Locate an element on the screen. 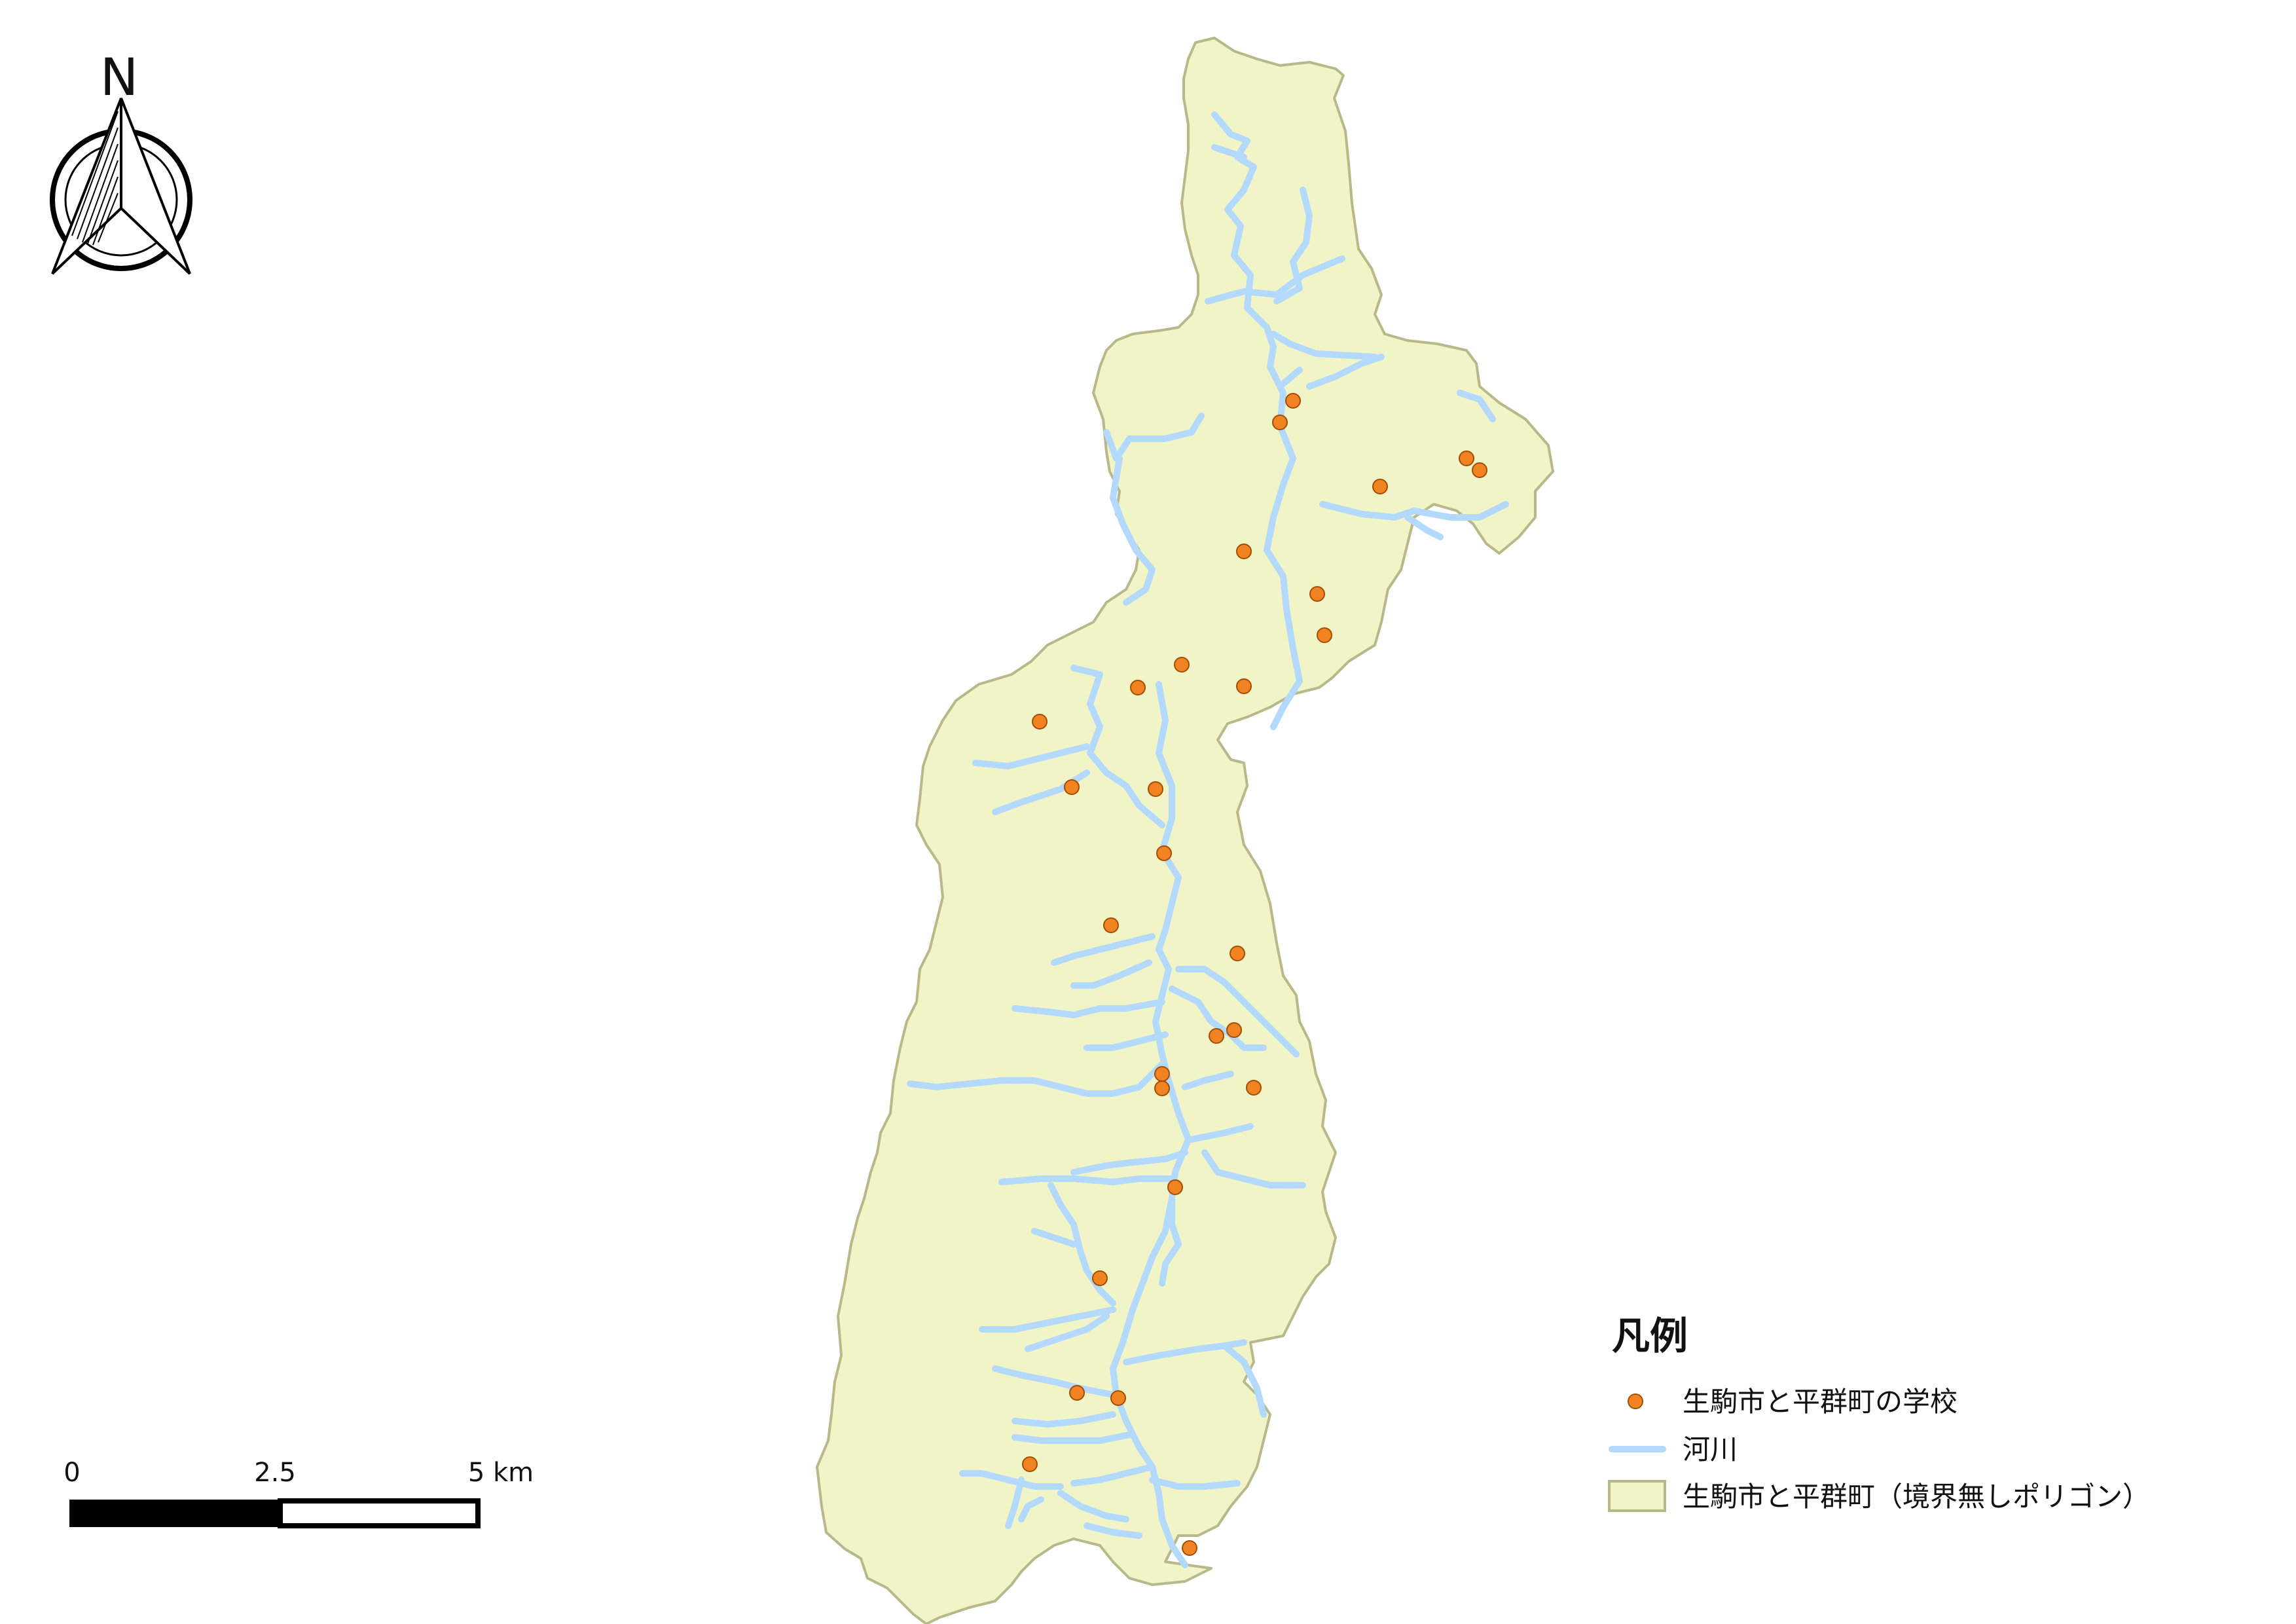  legend: 凡例 生駒市と平群町の学校 河川 生駒市と平群町（境界無しポリゴン） is located at coordinates (1879, 1413).